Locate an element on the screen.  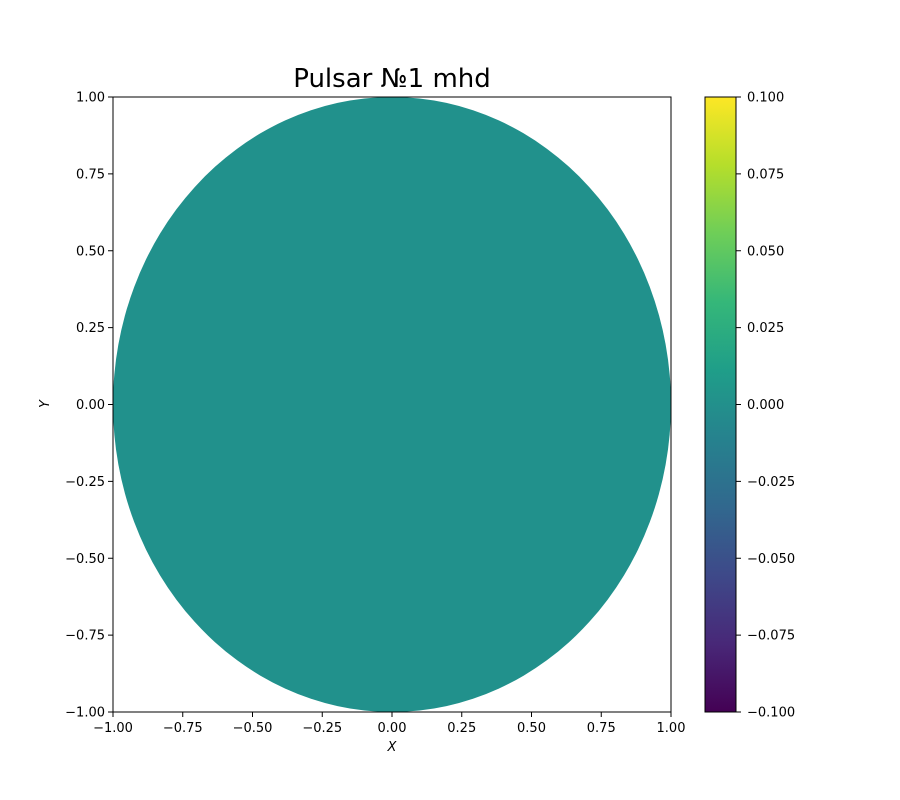
x-tick-label: 0.50 is located at coordinates (531, 728).